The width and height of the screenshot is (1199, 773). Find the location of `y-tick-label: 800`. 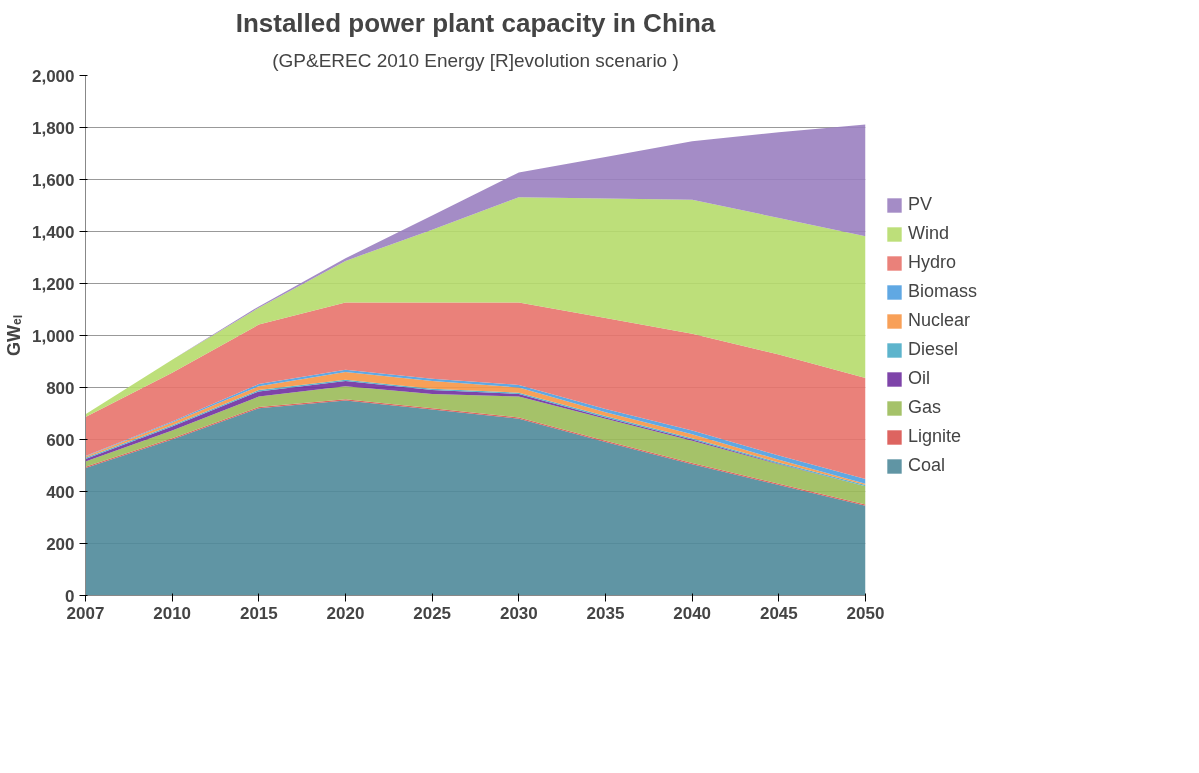

y-tick-label: 800 is located at coordinates (60, 388).